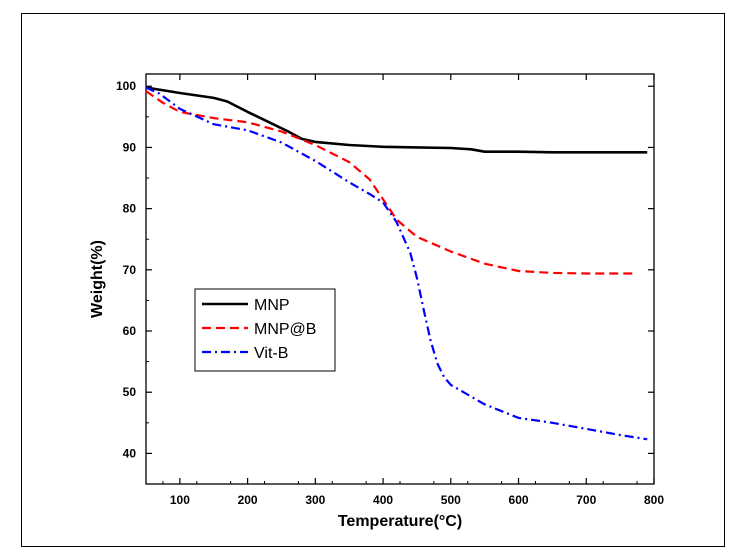 The image size is (748, 560). I want to click on x-tick-label: 300, so click(315, 500).